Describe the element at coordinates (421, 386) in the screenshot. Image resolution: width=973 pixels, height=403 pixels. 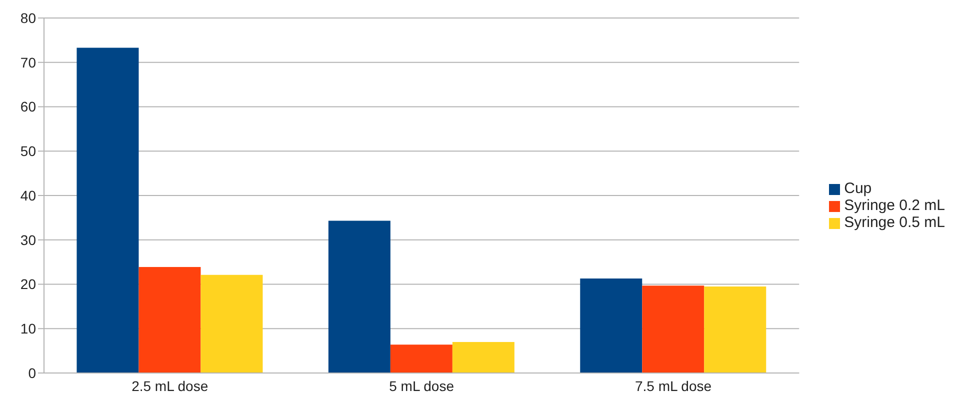
I see `x-tick-label: 5 mL dose` at that location.